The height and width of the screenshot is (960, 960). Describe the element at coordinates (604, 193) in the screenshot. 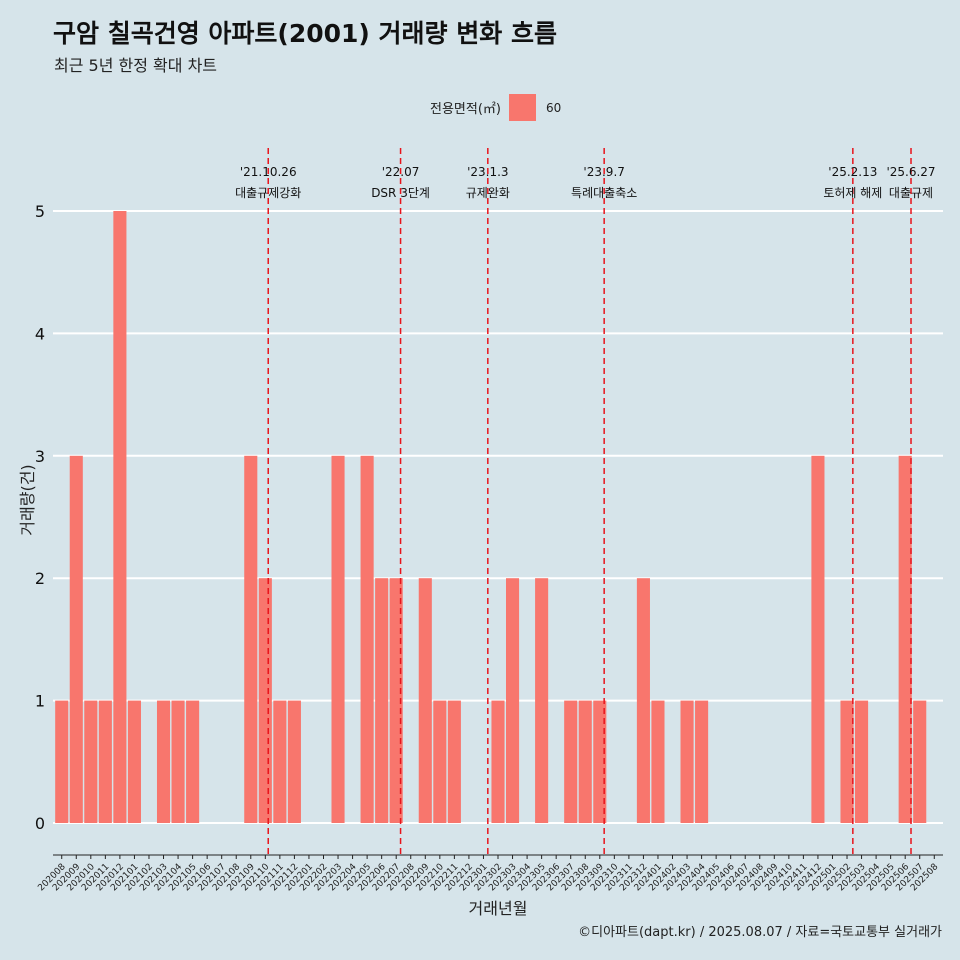

I see `event-name-label: 특례대출축소` at that location.